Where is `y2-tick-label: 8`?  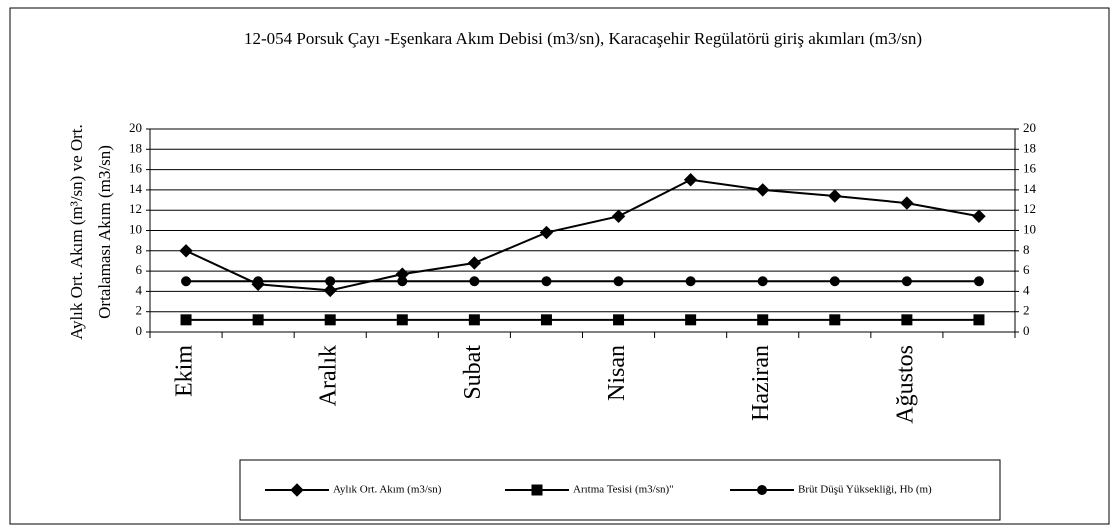 y2-tick-label: 8 is located at coordinates (1026, 249).